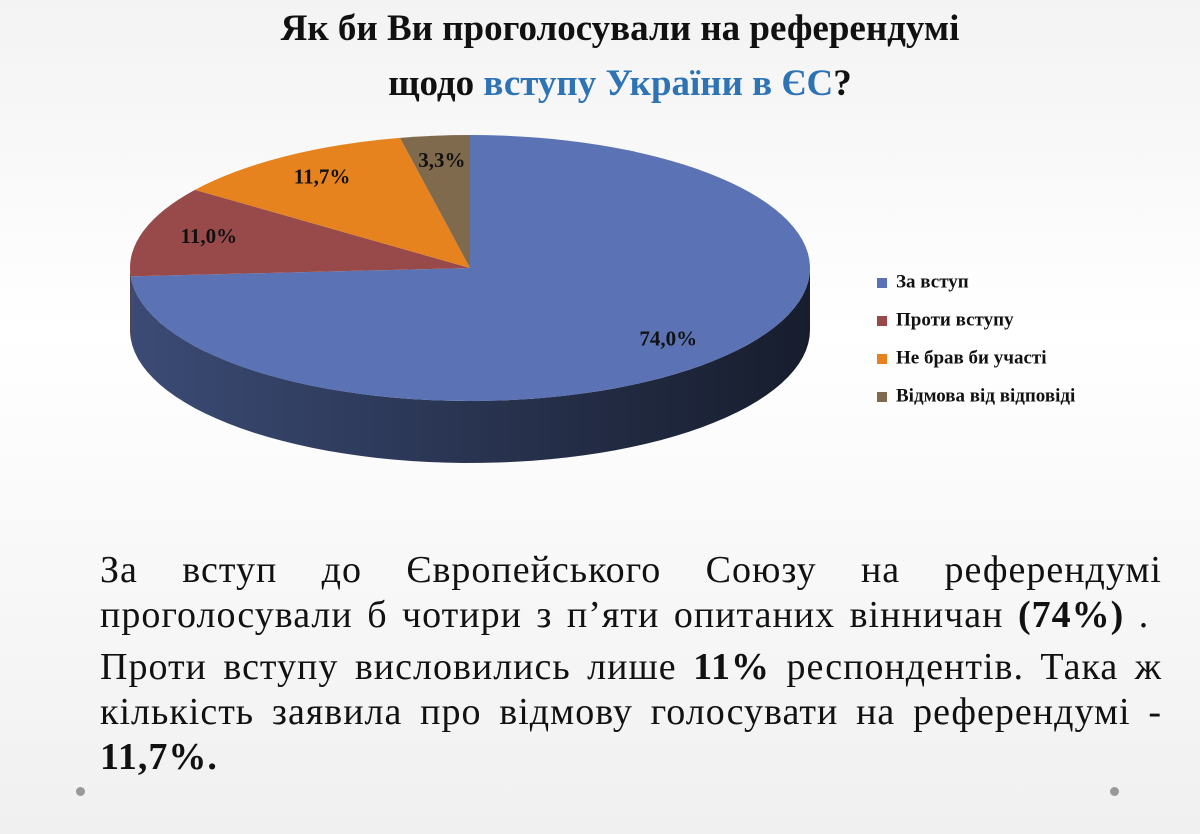  I want to click on data-label: 11,0%, so click(209, 236).